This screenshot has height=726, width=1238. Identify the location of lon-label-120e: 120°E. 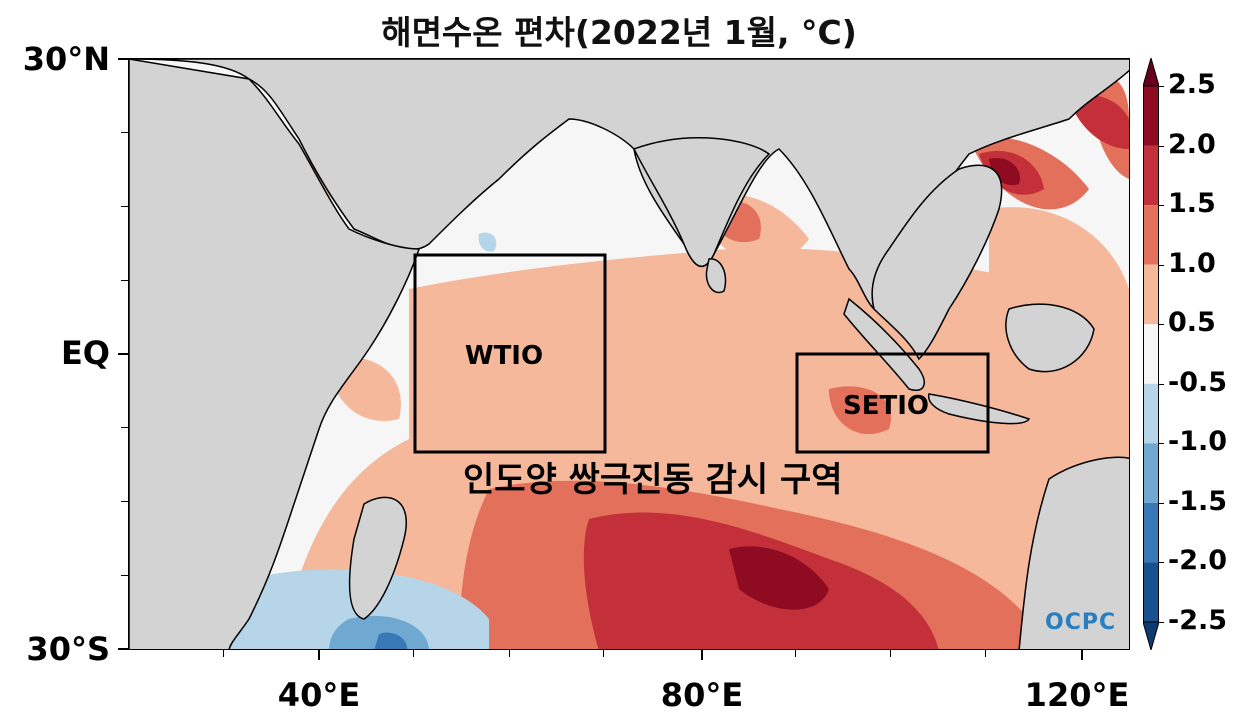
(1077, 695).